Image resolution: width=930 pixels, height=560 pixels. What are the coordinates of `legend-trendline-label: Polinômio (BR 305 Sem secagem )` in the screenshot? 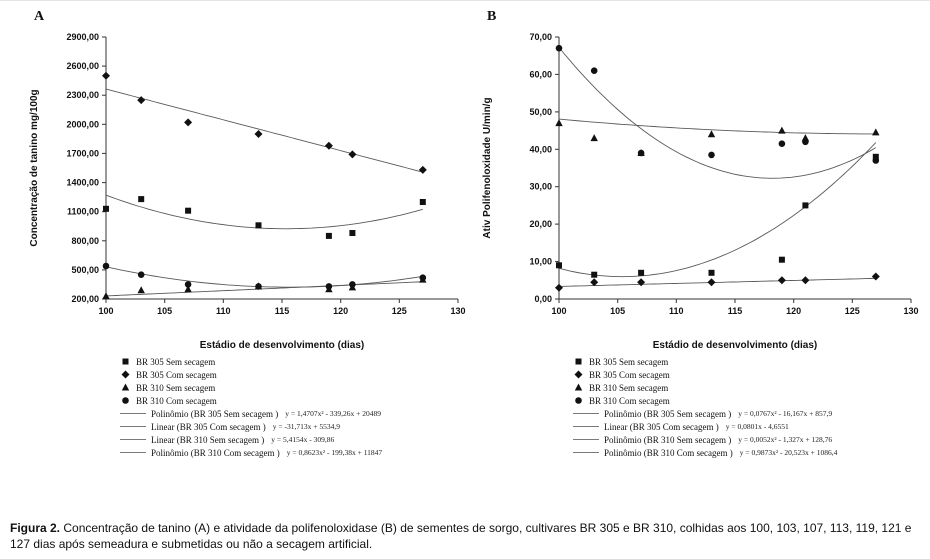 It's located at (668, 413).